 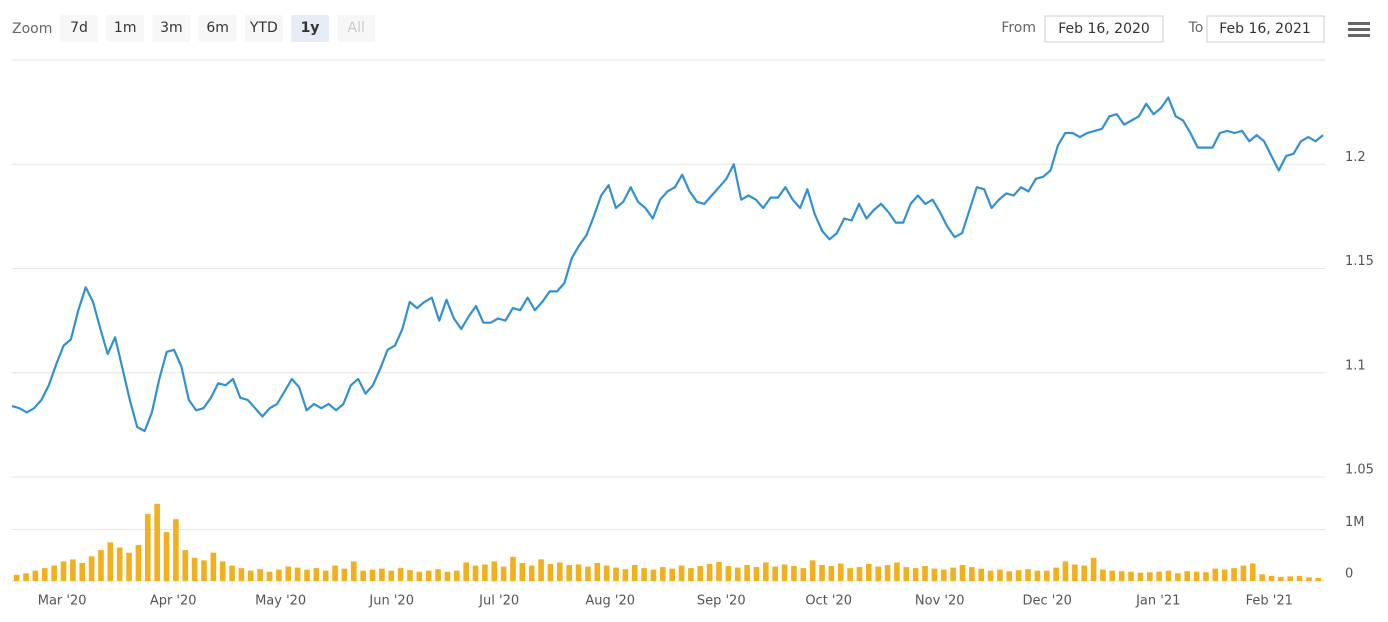 What do you see at coordinates (498, 601) in the screenshot?
I see `x-tick-label: Jul '20` at bounding box center [498, 601].